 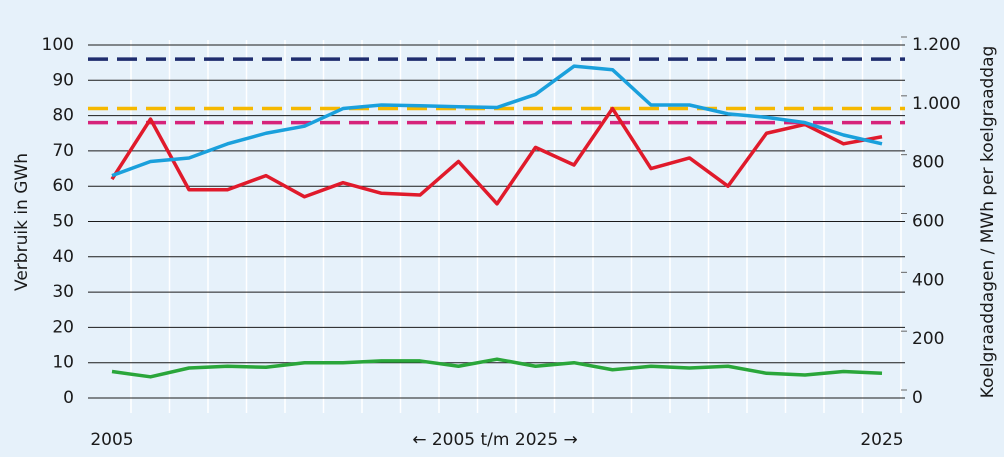 What do you see at coordinates (63, 292) in the screenshot?
I see `y-tick-label: 30` at bounding box center [63, 292].